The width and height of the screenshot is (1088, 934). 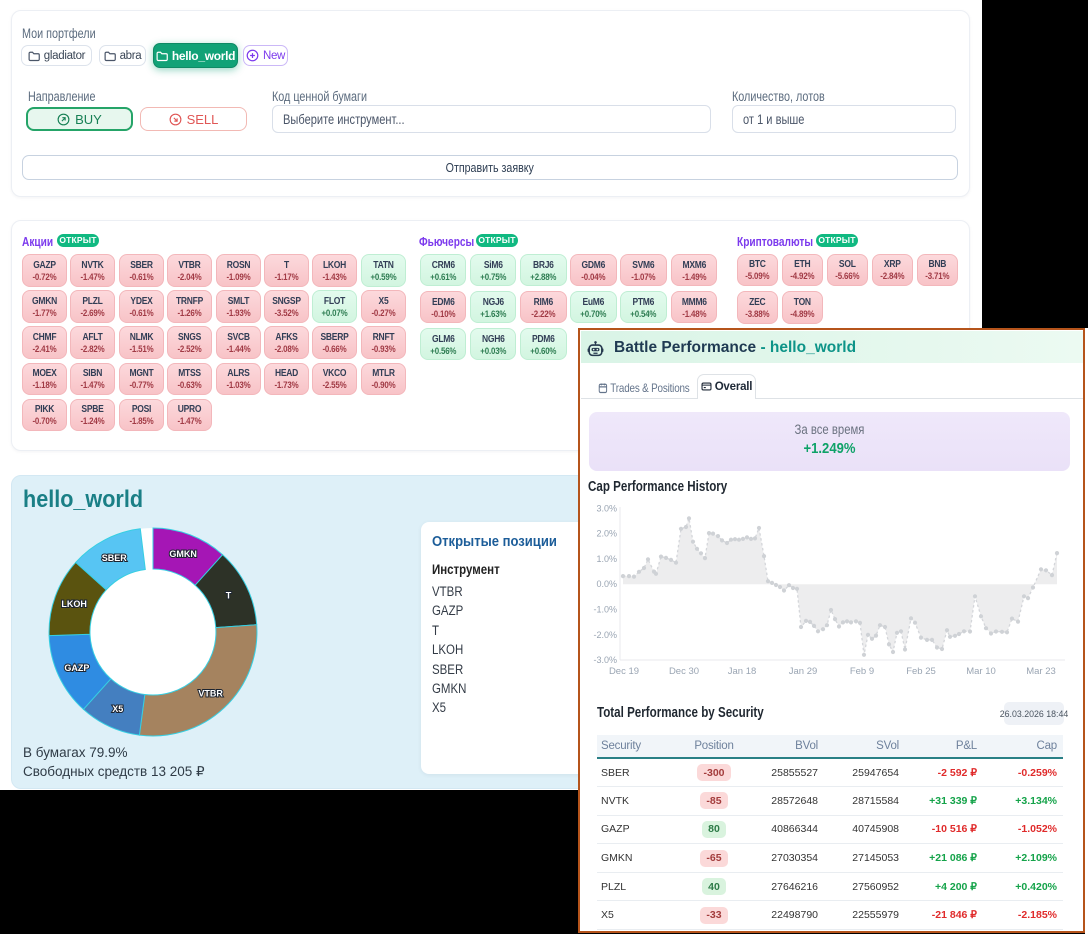 I want to click on svg-text: 2.0%, so click(x=606, y=534).